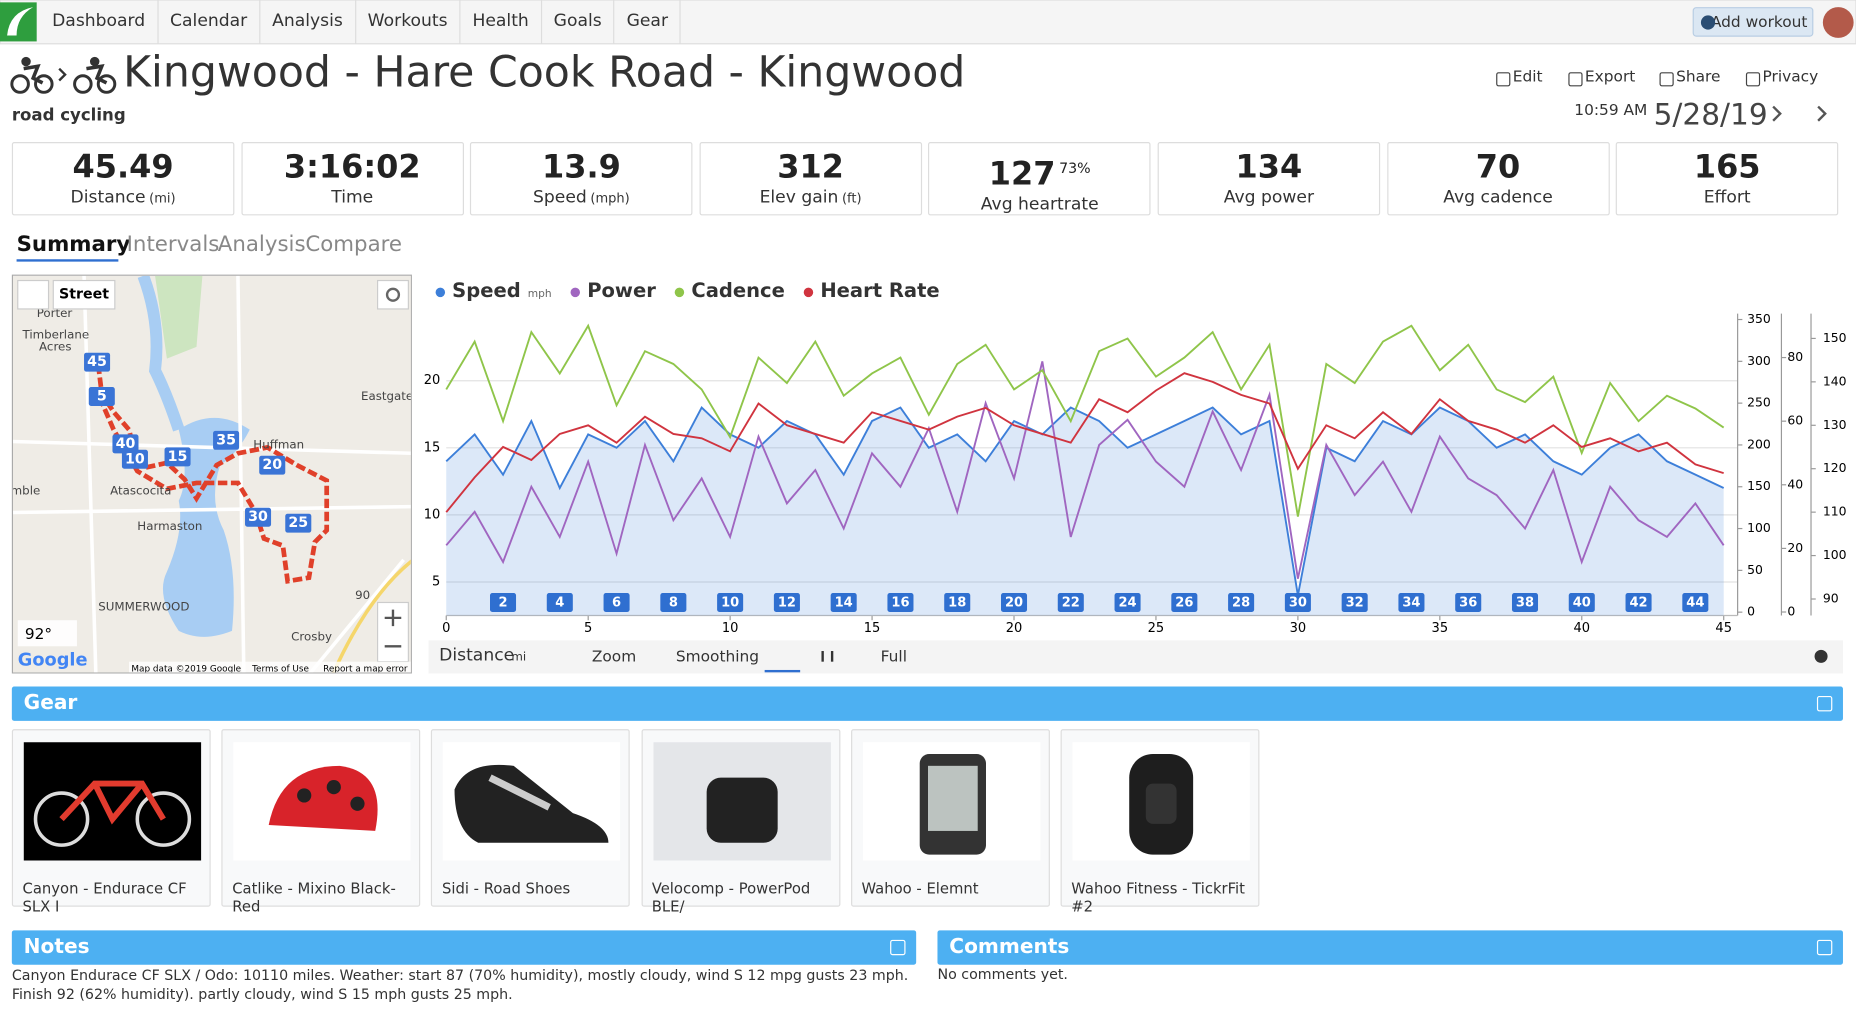 The width and height of the screenshot is (1856, 1025). Describe the element at coordinates (1759, 318) in the screenshot. I see `y-tick-label: 350` at that location.